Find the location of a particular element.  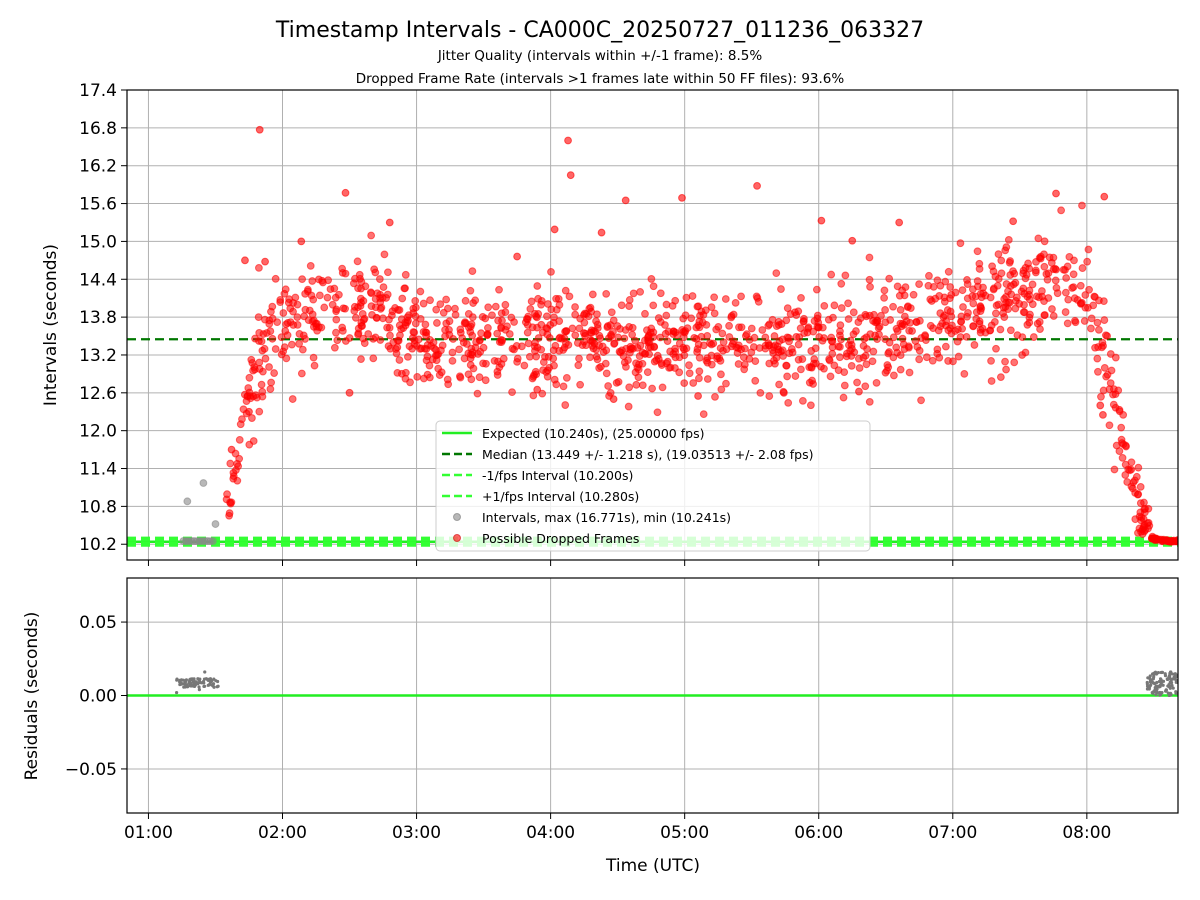

intervals-x-ticks is located at coordinates (617, 563).